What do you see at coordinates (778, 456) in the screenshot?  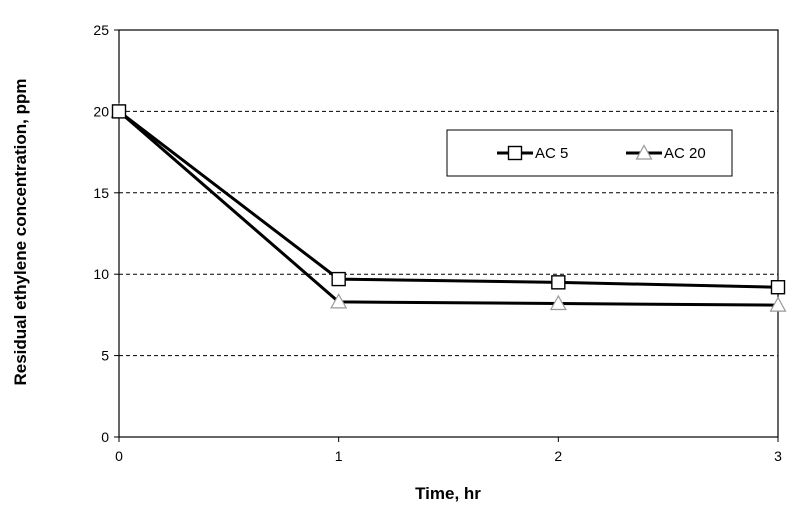 I see `x-tick-label: 3` at bounding box center [778, 456].